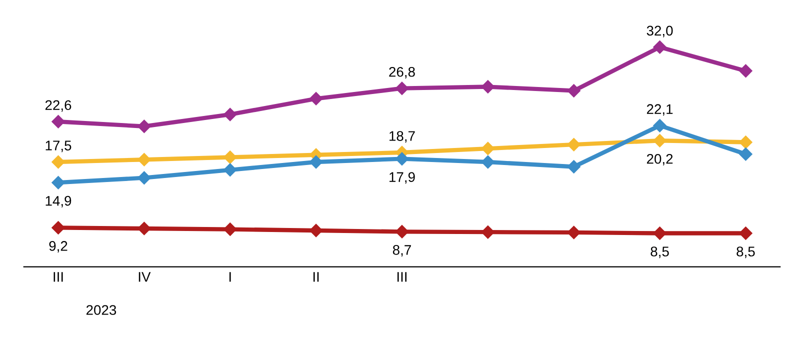 The width and height of the screenshot is (796, 342). What do you see at coordinates (144, 277) in the screenshot?
I see `x-tick-label: IV` at bounding box center [144, 277].